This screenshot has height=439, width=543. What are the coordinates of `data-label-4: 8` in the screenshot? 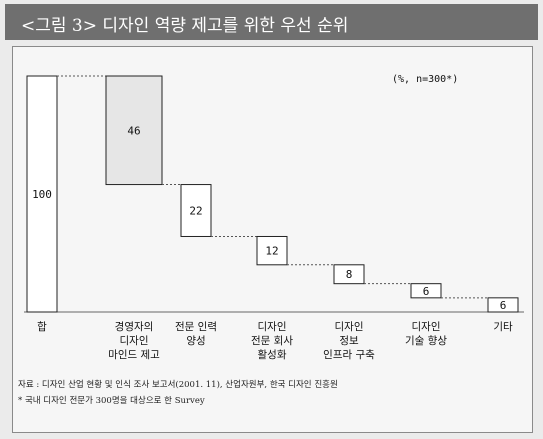 It's located at (349, 274).